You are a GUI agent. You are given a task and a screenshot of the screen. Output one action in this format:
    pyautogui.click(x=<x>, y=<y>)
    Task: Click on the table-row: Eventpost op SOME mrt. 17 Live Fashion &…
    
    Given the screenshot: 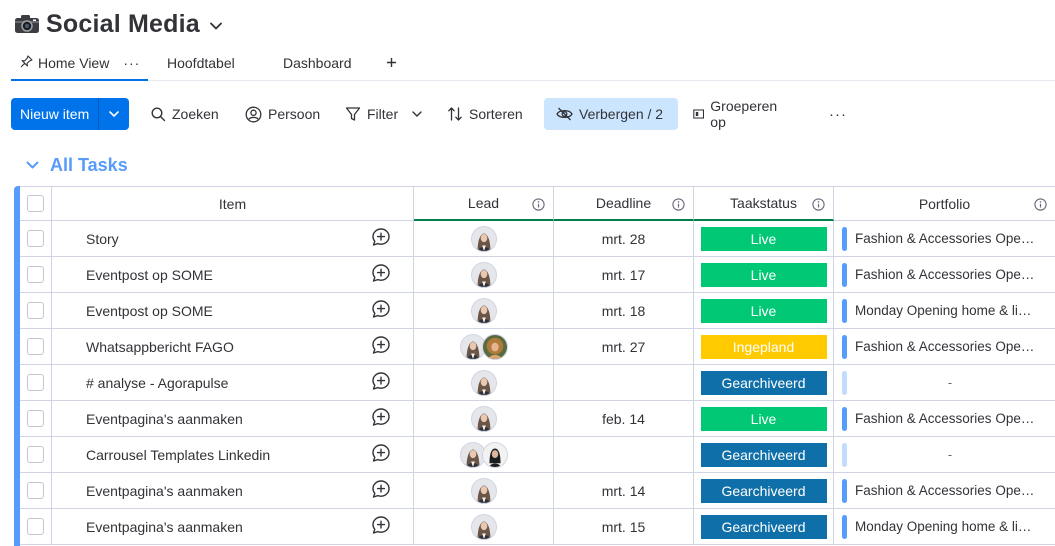 What is the action you would take?
    pyautogui.click(x=537, y=275)
    